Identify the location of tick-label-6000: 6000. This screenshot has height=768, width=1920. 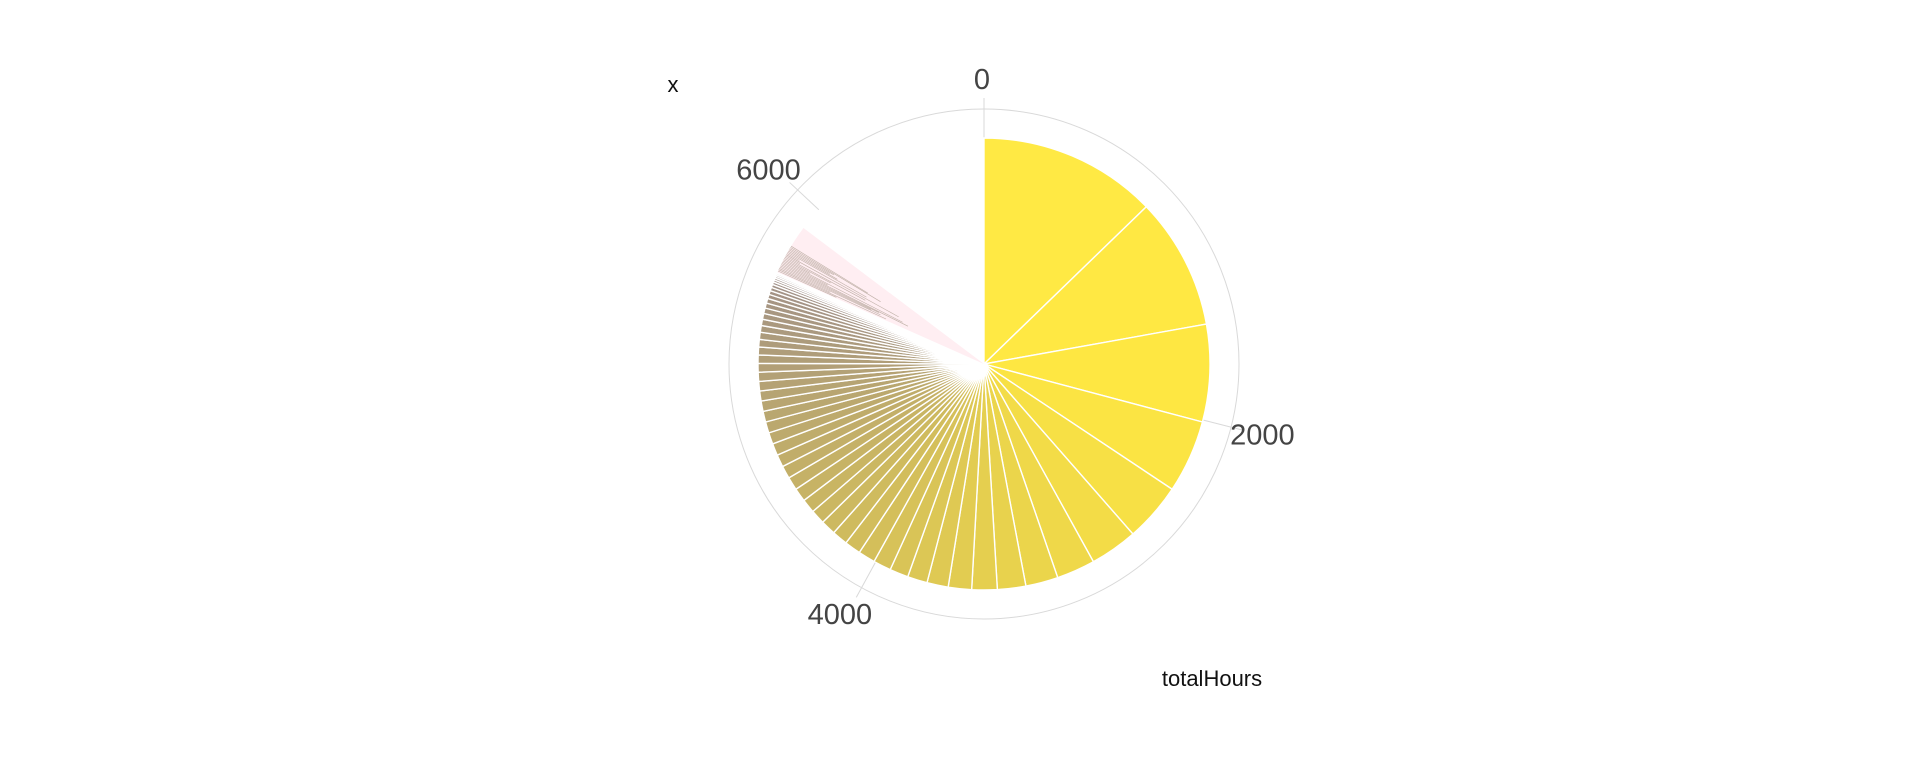
(768, 170).